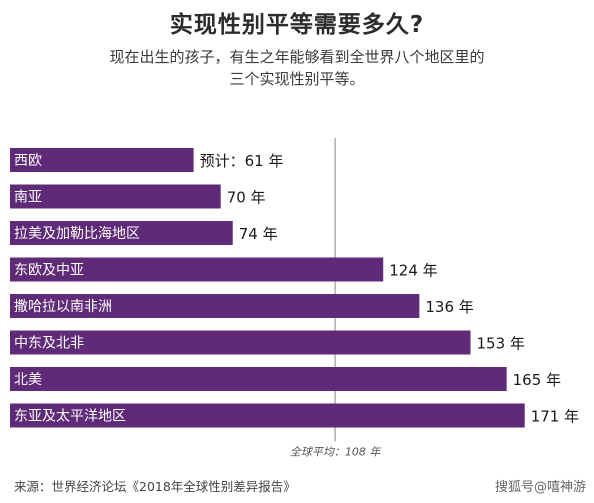  What do you see at coordinates (449, 307) in the screenshot?
I see `bar-value-label: 136 年` at bounding box center [449, 307].